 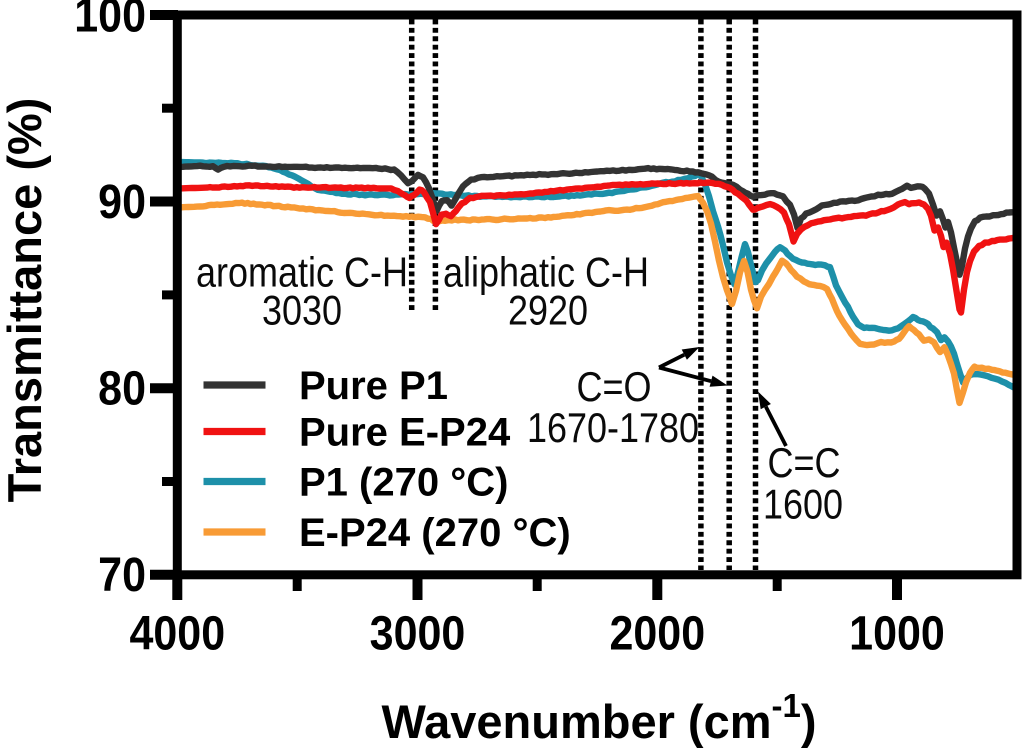 What do you see at coordinates (122, 388) in the screenshot?
I see `svg-text: 80` at bounding box center [122, 388].